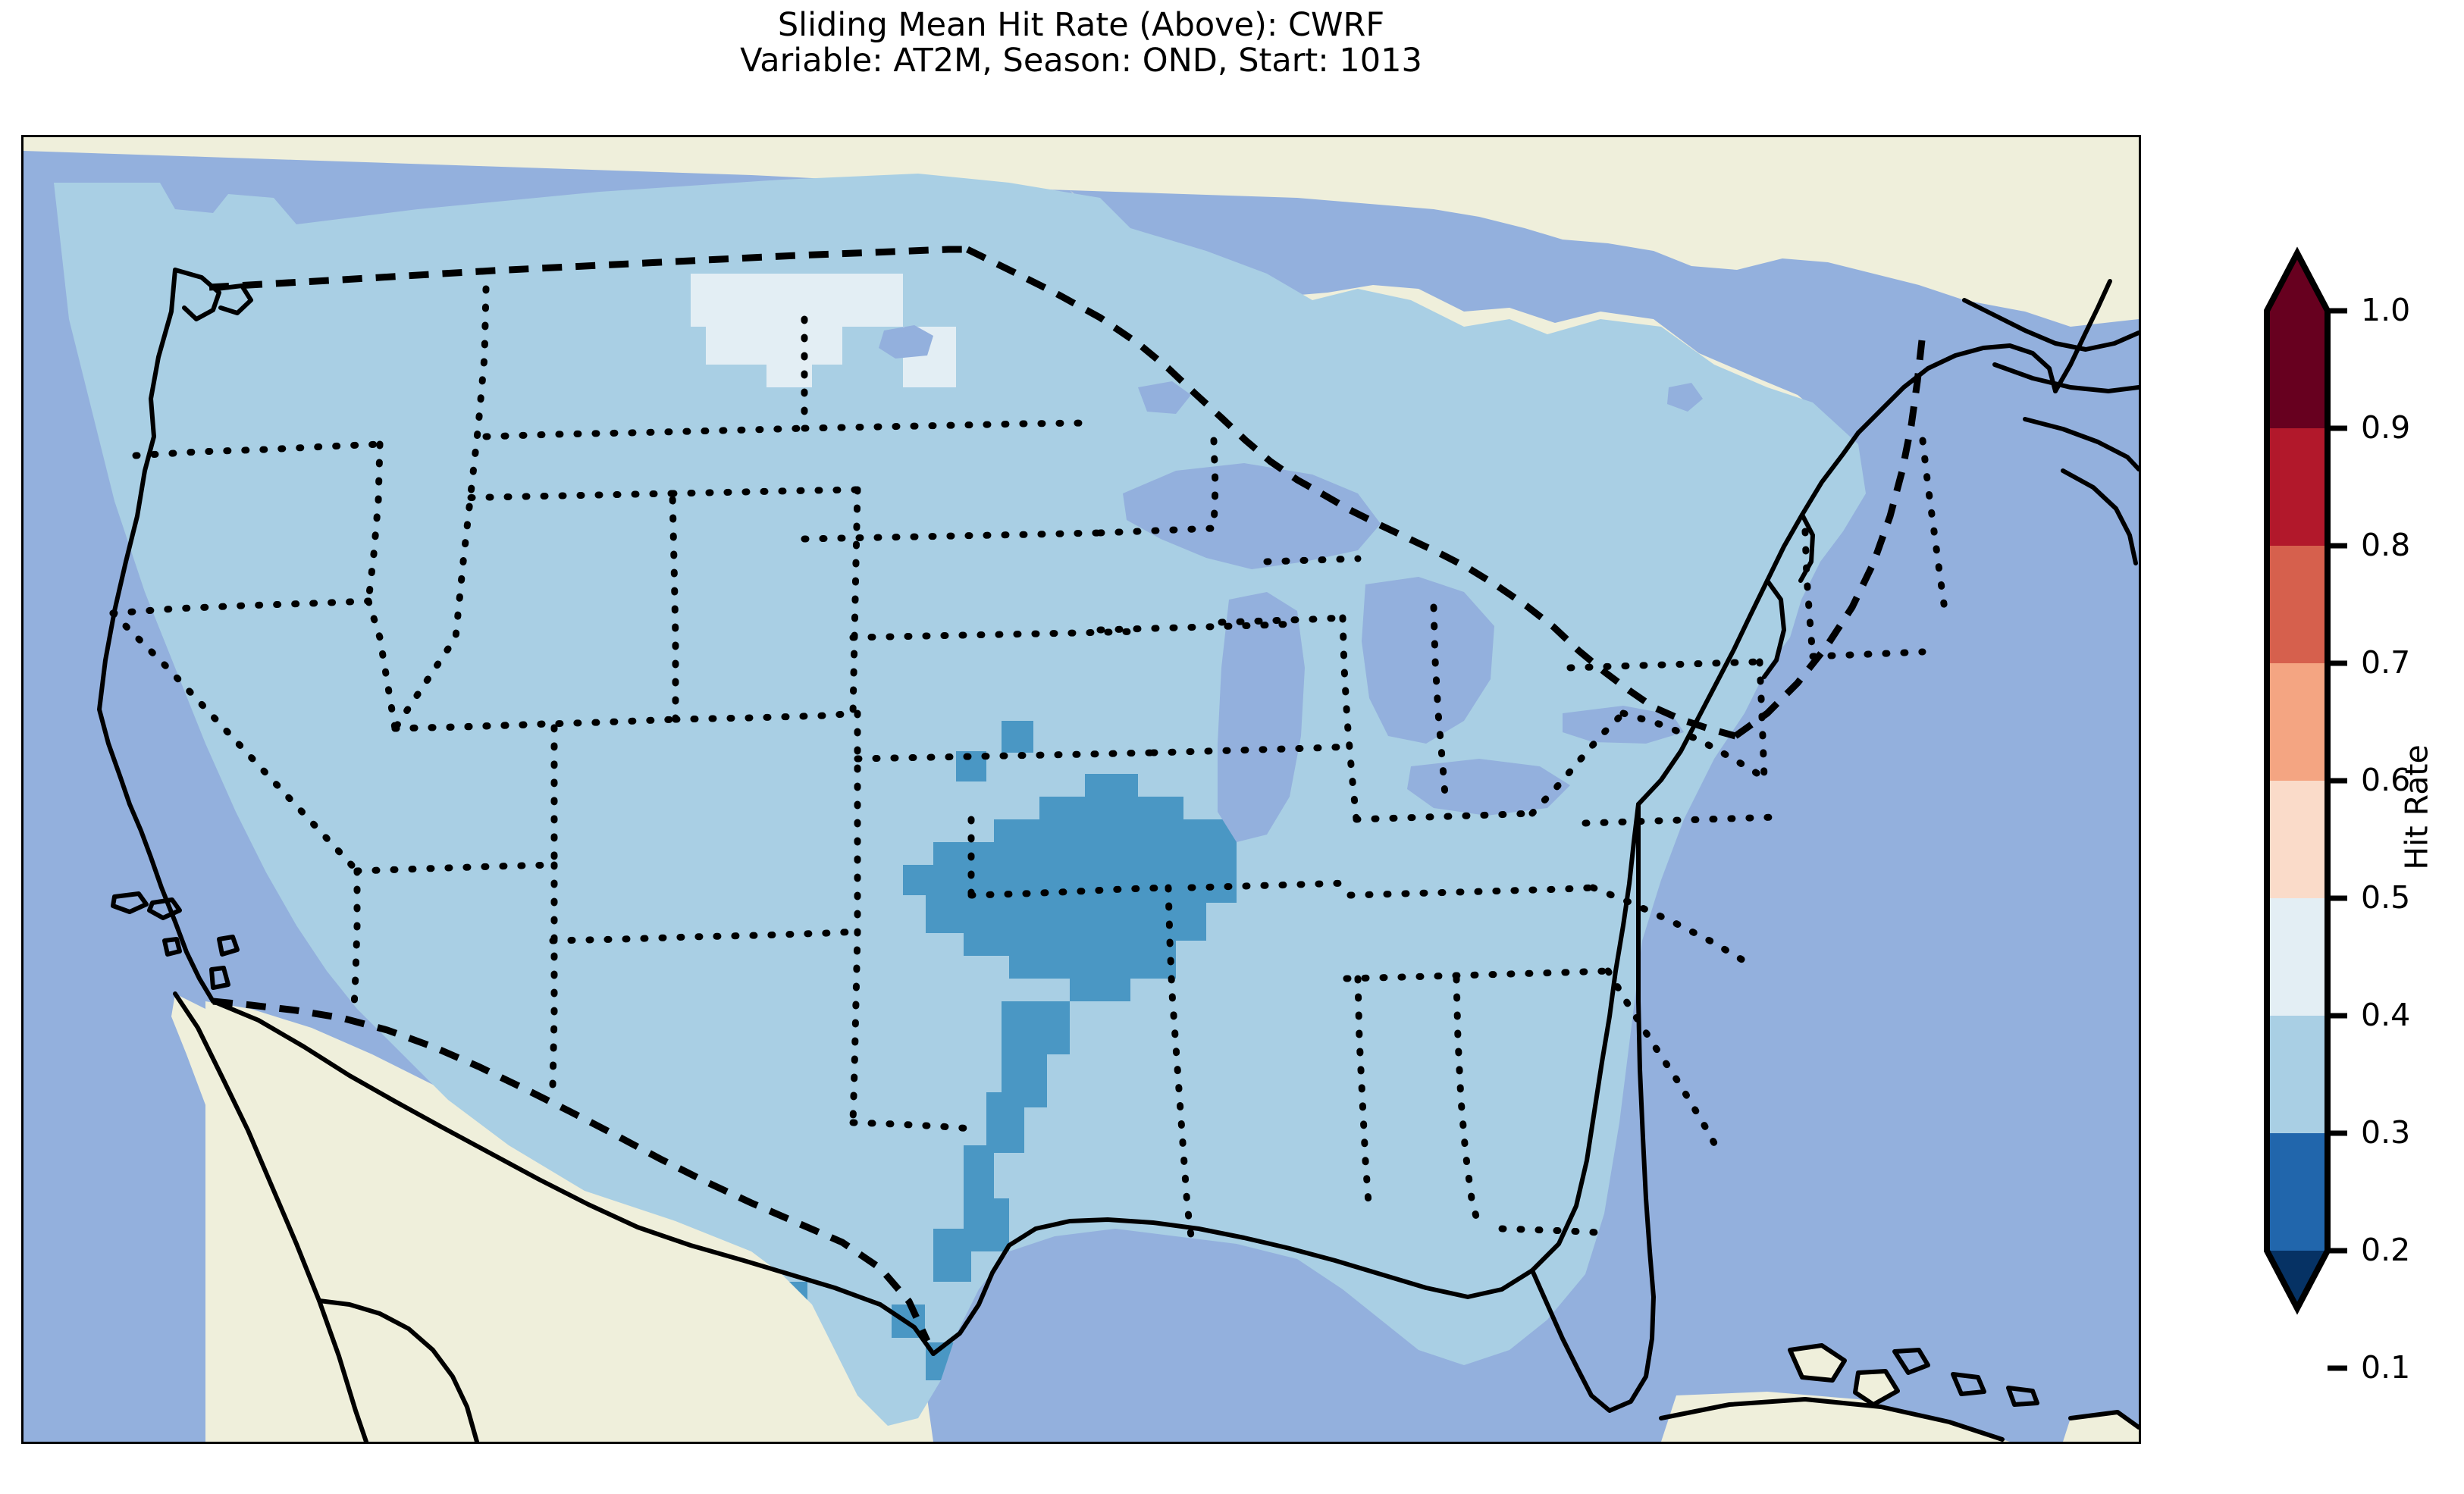  I want to click on colorbar-svg: 1.00.90.80.70.60.50.40.30.20.10.0, so click(2355, 807).